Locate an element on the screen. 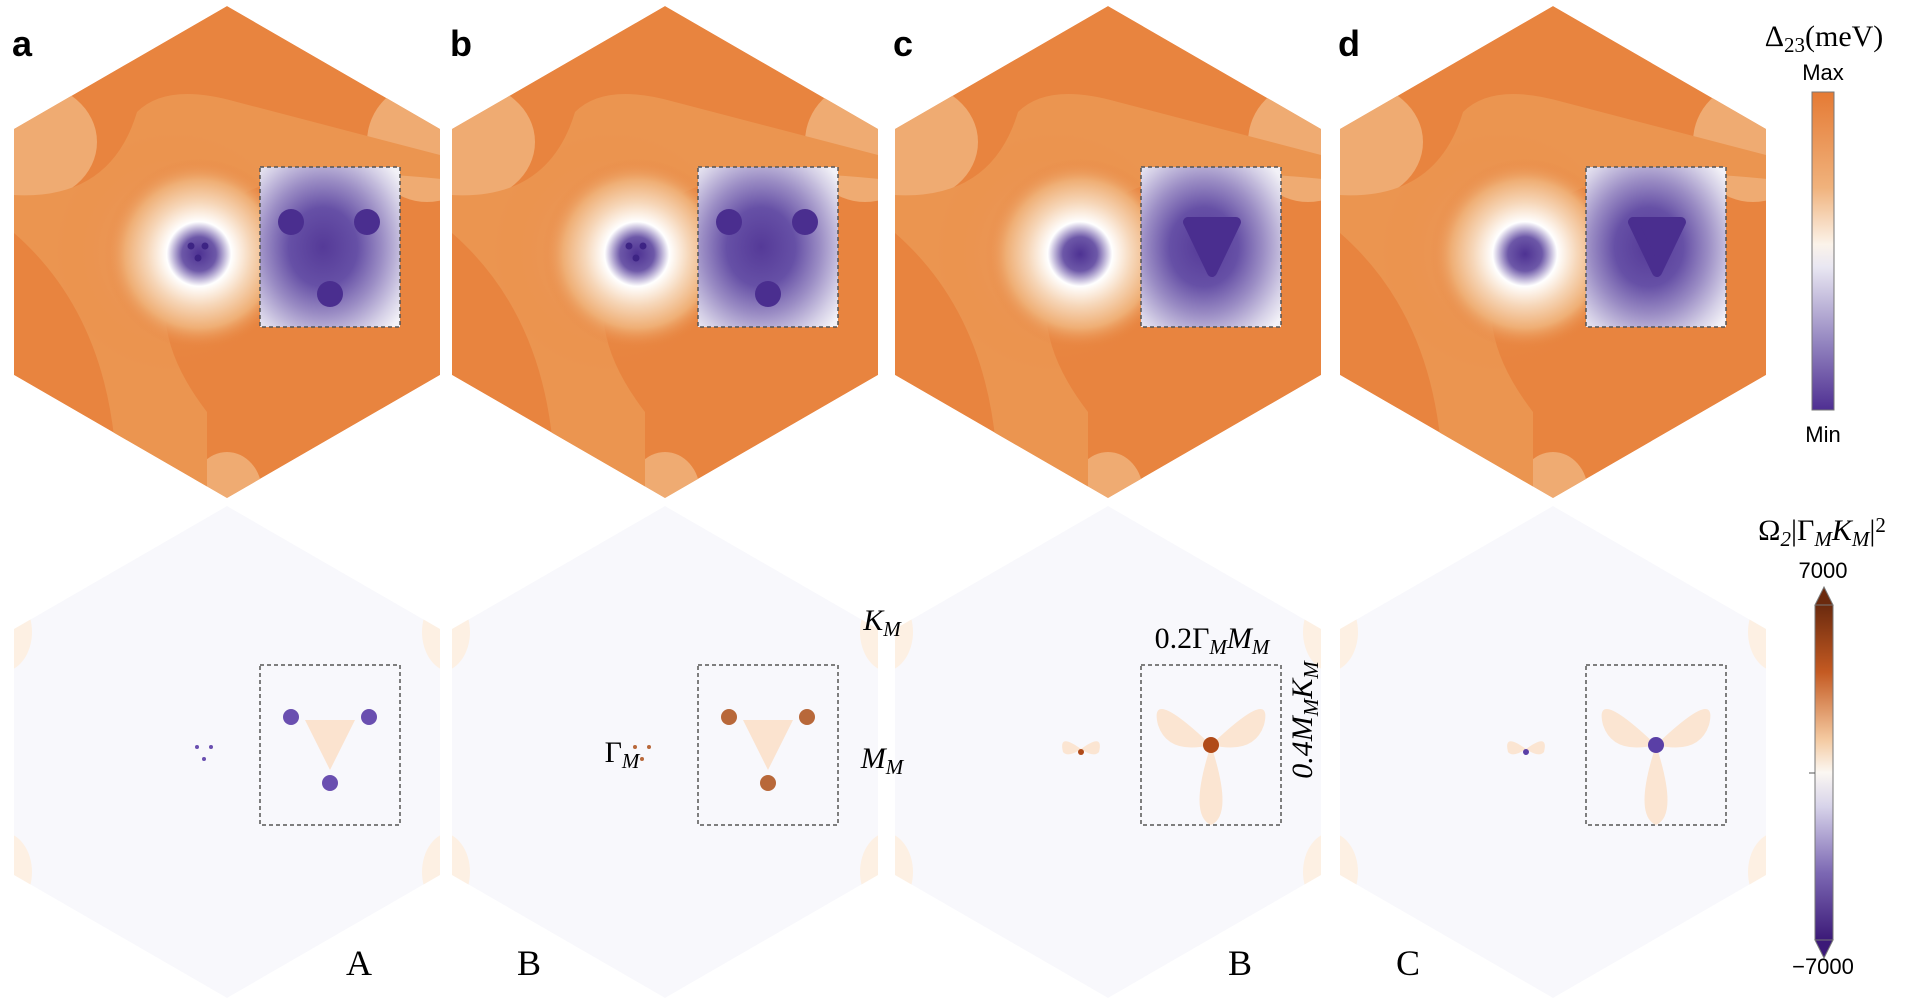 This screenshot has width=1920, height=1000. rich-text: Ω2|ΓMKM|2 is located at coordinates (1822, 532).